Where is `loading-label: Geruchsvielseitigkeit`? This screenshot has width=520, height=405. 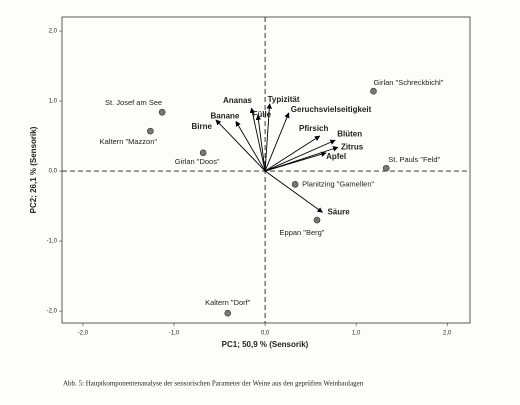 loading-label: Geruchsvielseitigkeit is located at coordinates (331, 109).